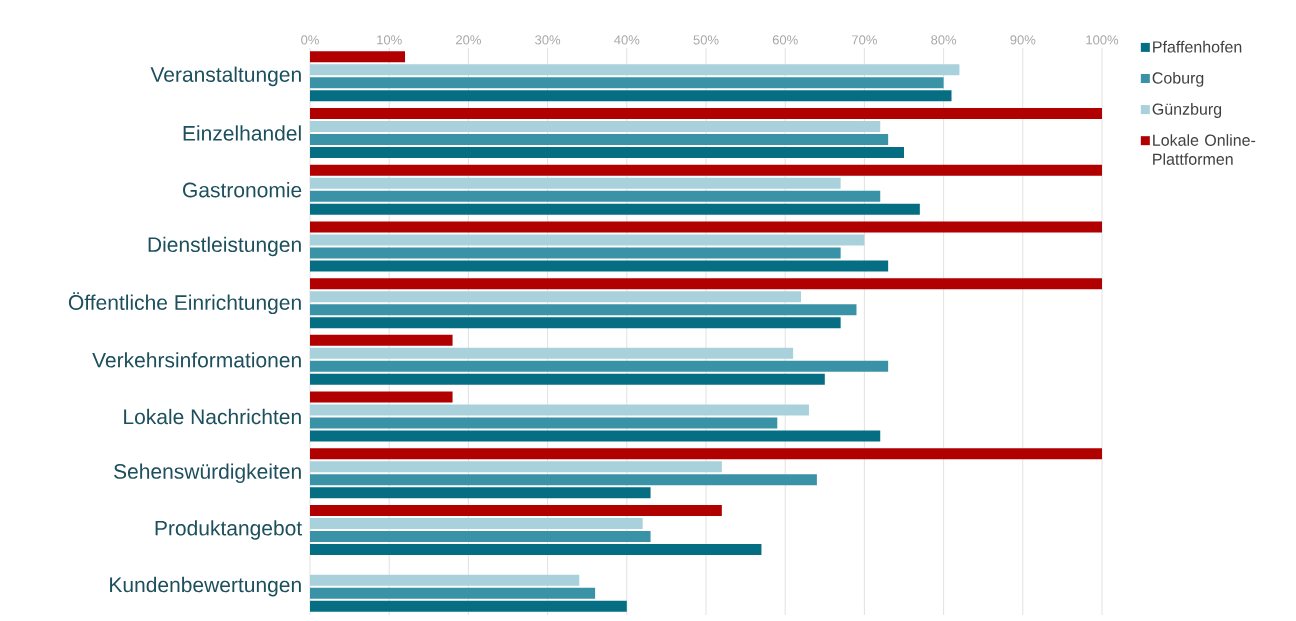 The height and width of the screenshot is (621, 1296). What do you see at coordinates (242, 133) in the screenshot?
I see `y-tick-label: Einzelhandel` at bounding box center [242, 133].